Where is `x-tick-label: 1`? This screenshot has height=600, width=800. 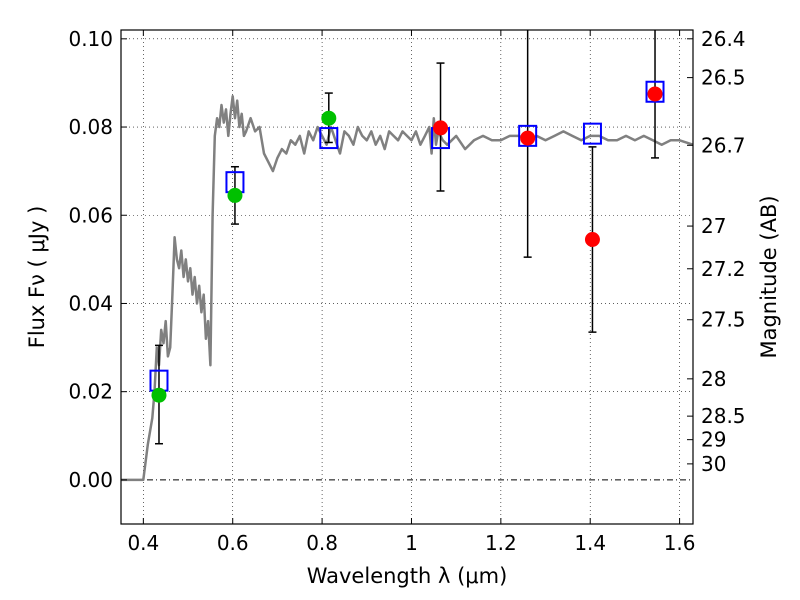
x-tick-label: 1 is located at coordinates (411, 543).